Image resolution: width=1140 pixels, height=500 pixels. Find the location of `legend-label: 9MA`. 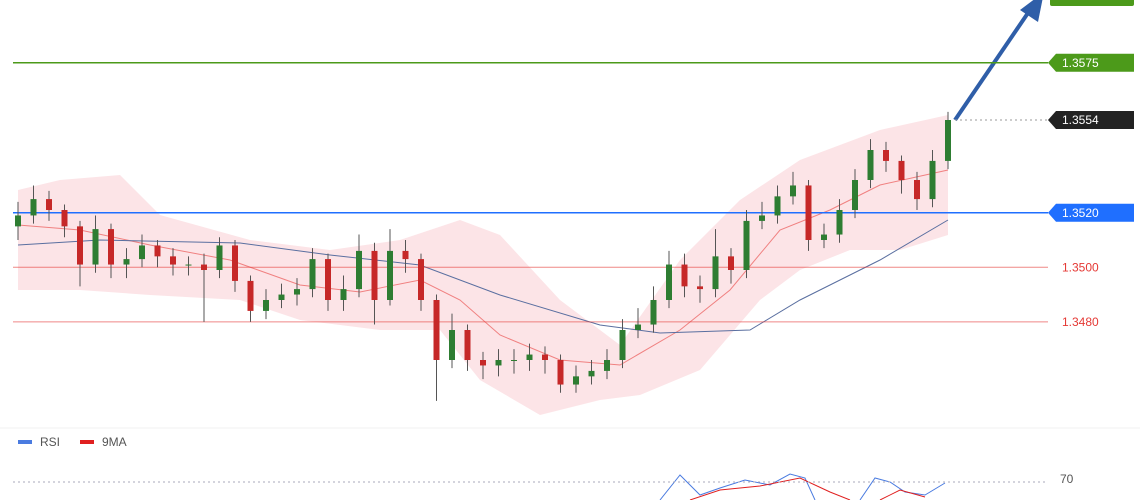

legend-label: 9MA is located at coordinates (114, 442).